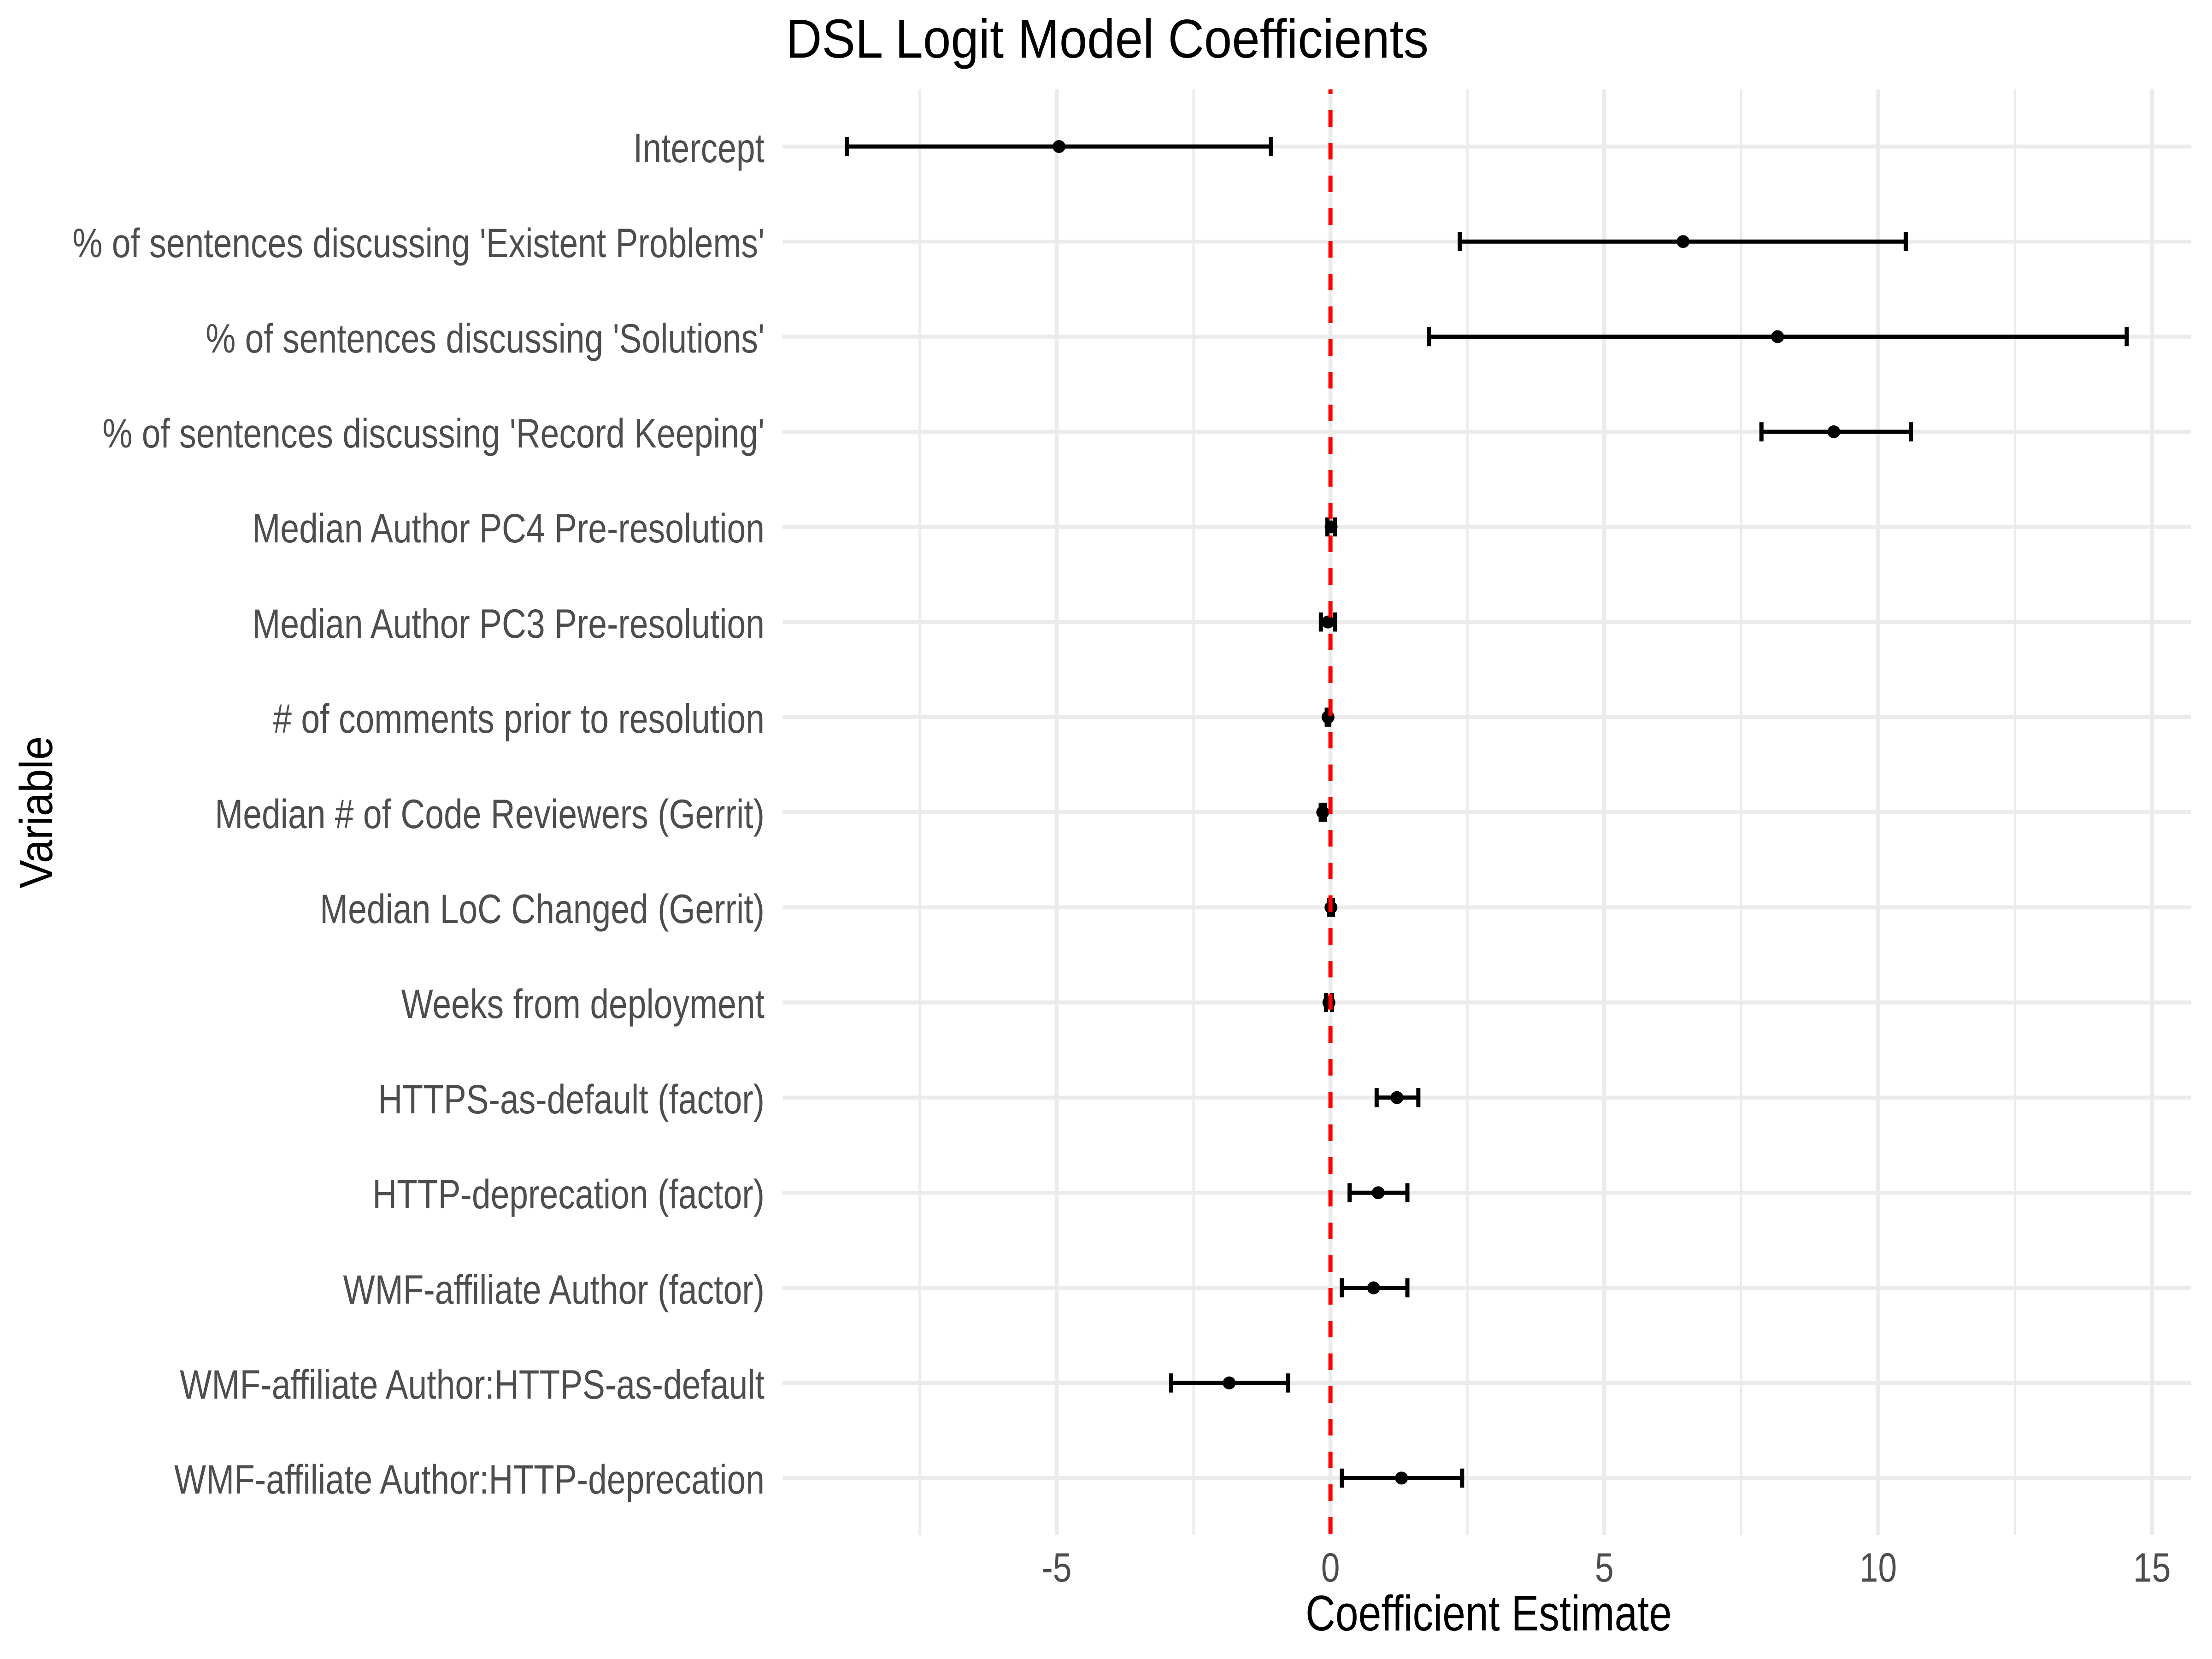 The height and width of the screenshot is (1659, 2212). I want to click on svg-text:WMF-affiliate Author:HTTP-depr: WMF-affiliate Author:HTTP-deprecation, so click(469, 1479).